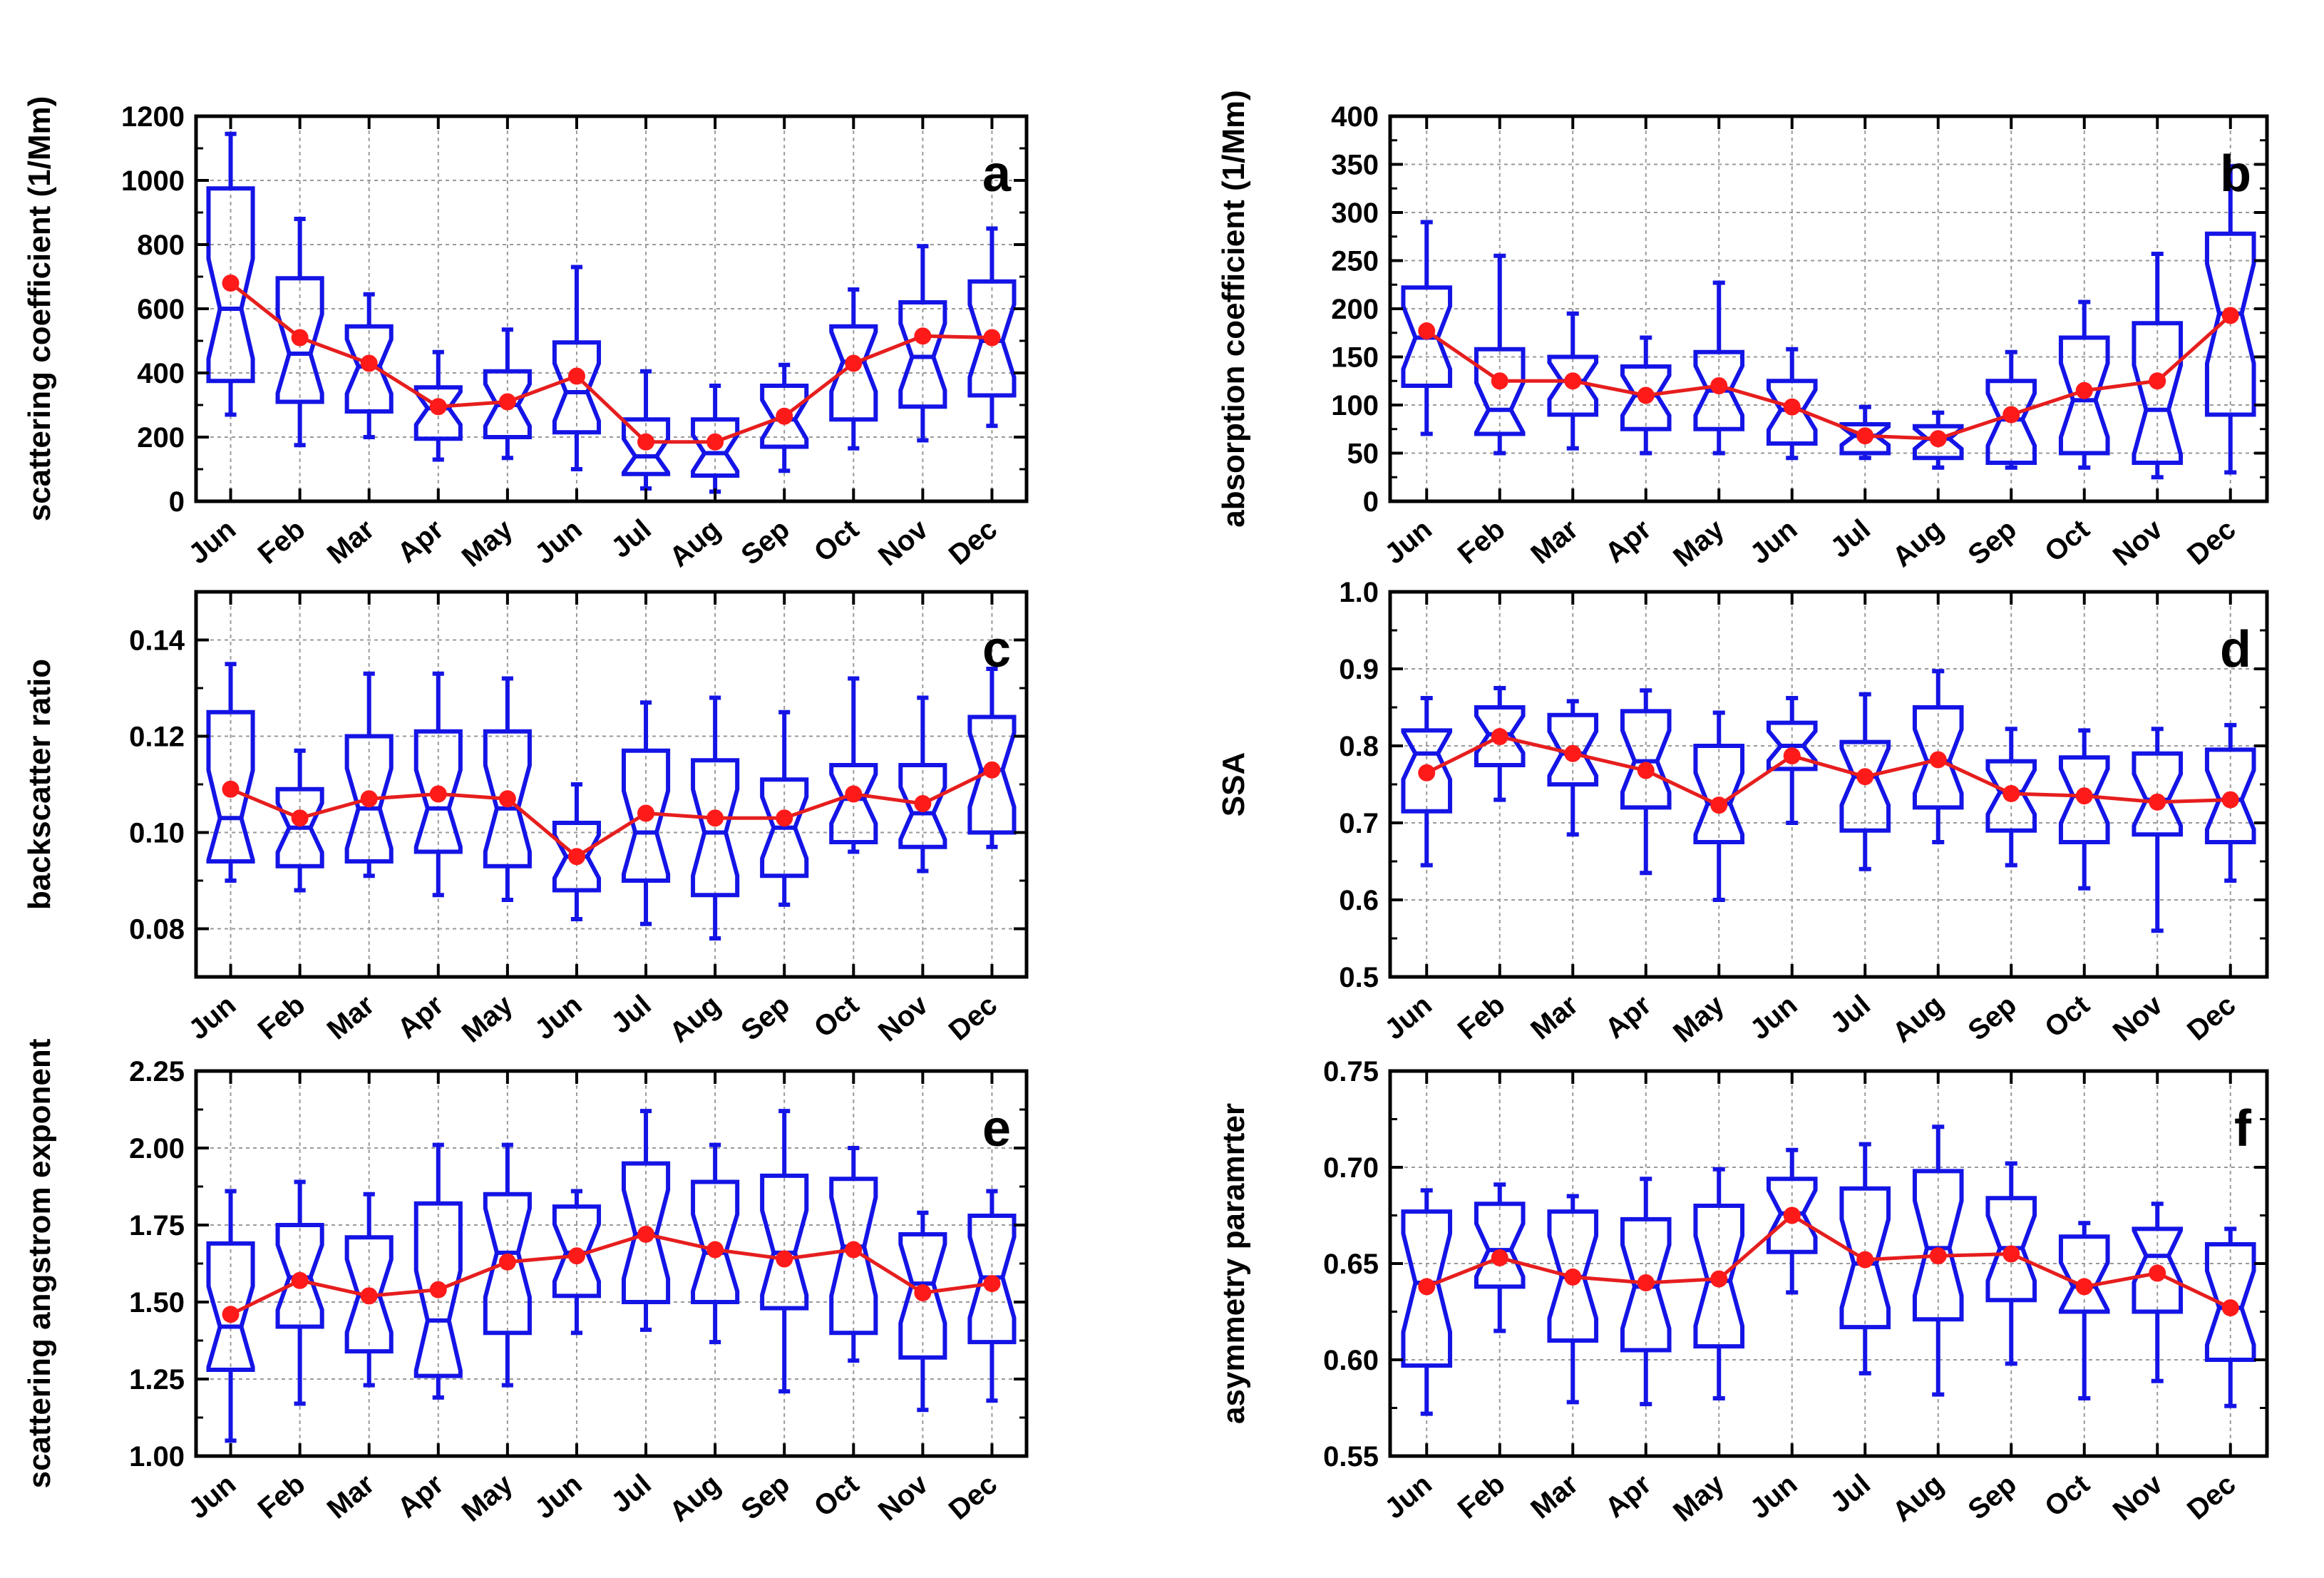 The image size is (2324, 1578). I want to click on y-tick-label: 600, so click(161, 309).